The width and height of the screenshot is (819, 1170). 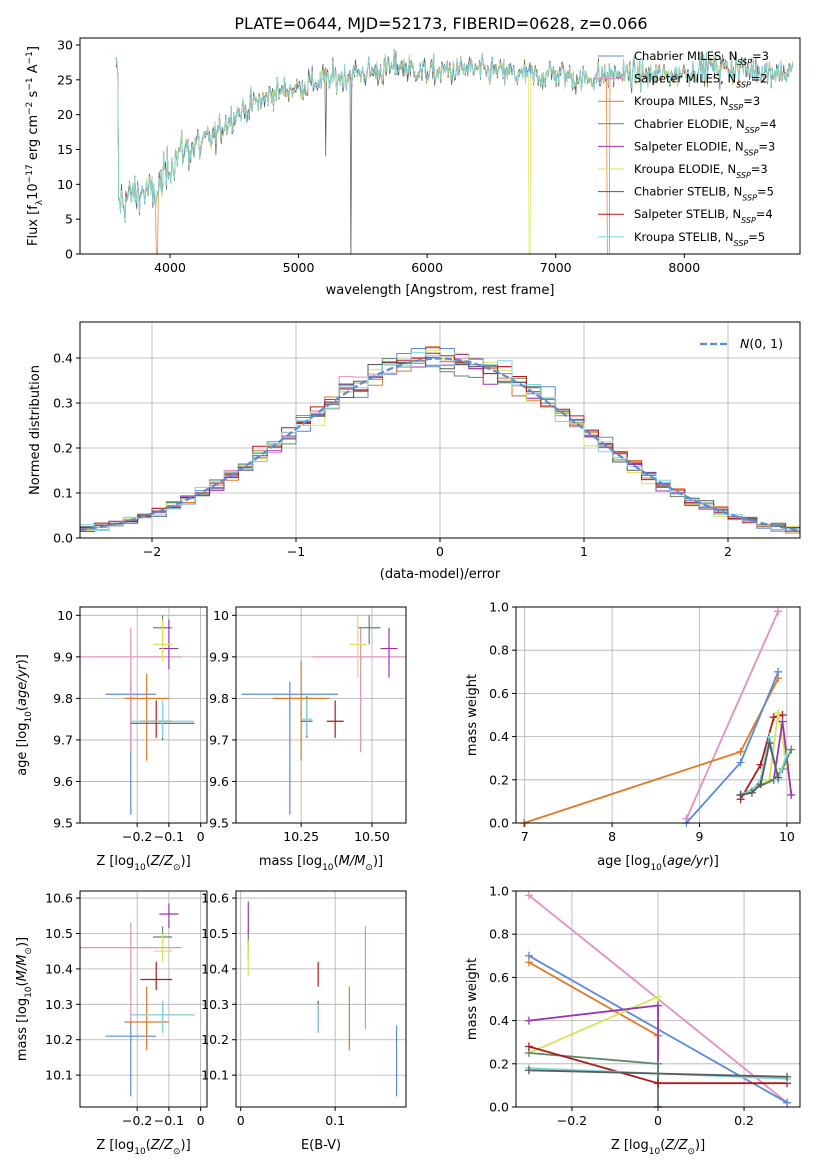 I want to click on age_vs_Z-xlabel: Z [log10(Z/Z⊙)], so click(x=143, y=863).